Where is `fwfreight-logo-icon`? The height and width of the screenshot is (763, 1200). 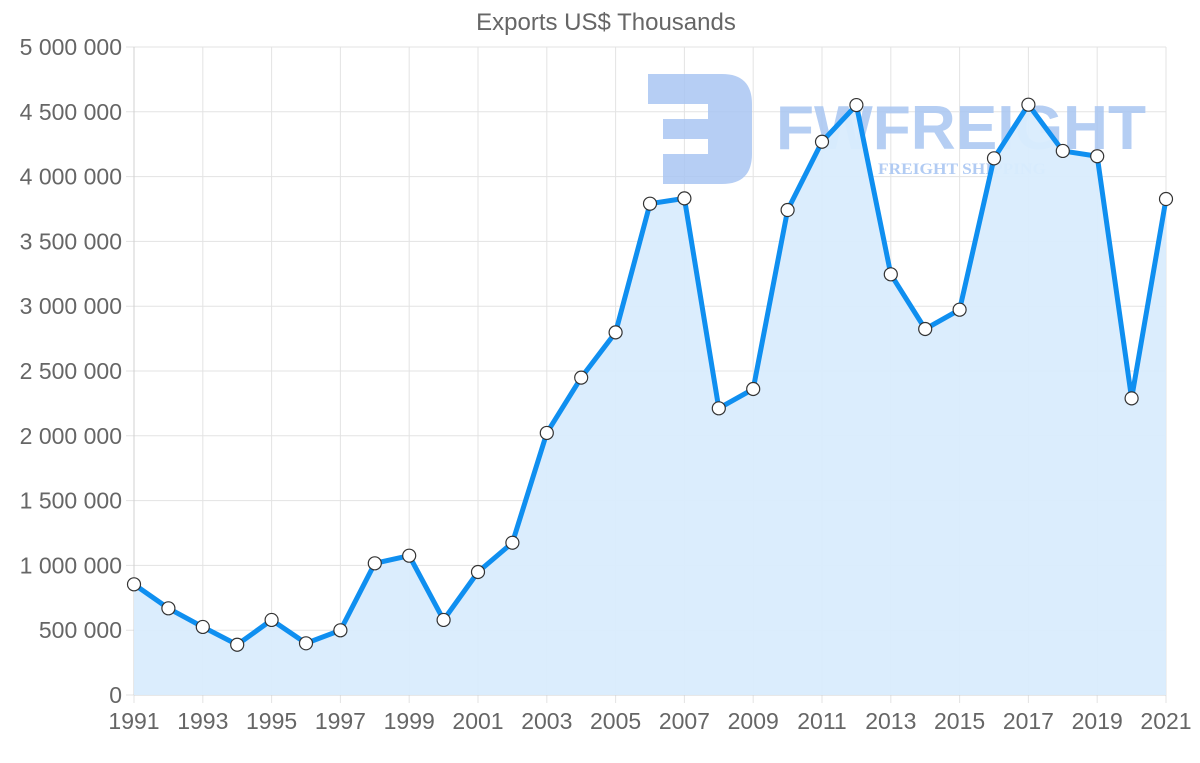
fwfreight-logo-icon is located at coordinates (700, 129).